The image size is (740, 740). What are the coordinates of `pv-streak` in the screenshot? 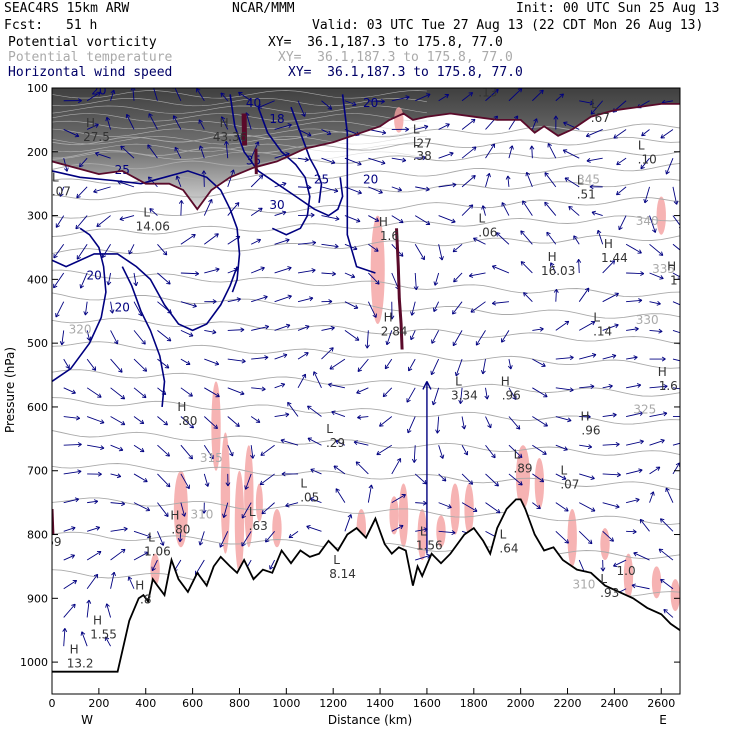 It's located at (239, 155).